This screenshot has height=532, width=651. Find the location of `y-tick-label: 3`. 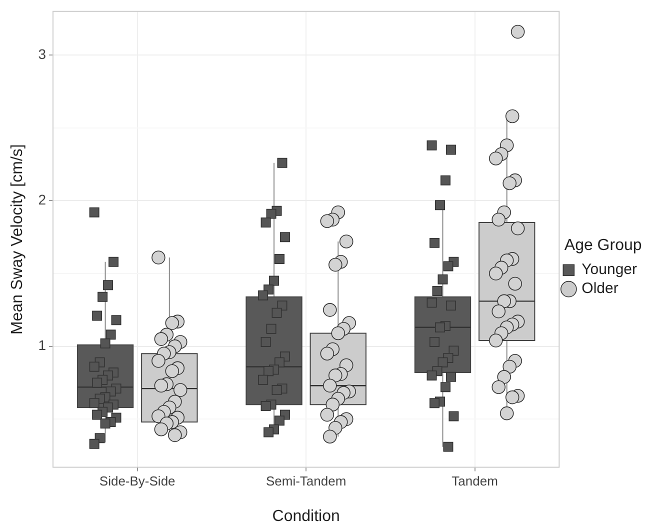

y-tick-label: 3 is located at coordinates (42, 54).